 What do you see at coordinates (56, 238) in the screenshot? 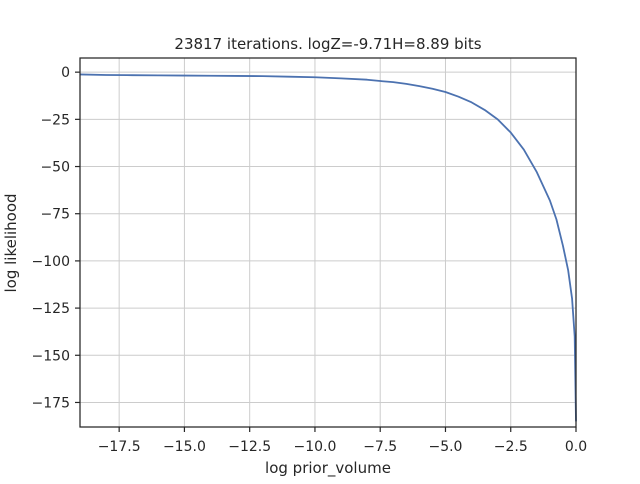
I see `y-axis: 0 −25 −50 −75 −100 −125 −150 −175` at bounding box center [56, 238].